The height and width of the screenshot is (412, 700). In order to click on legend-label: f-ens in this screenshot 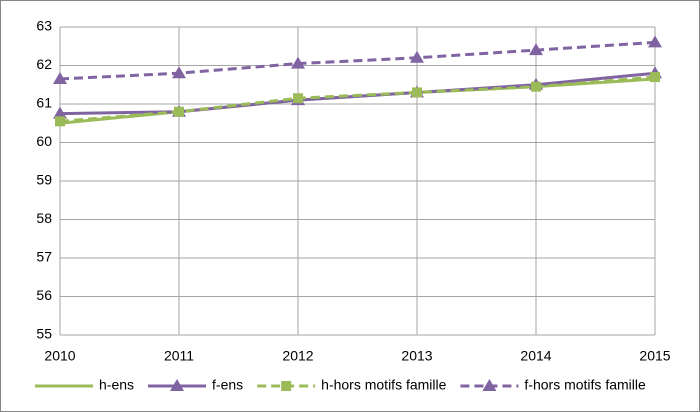, I will do `click(227, 385)`.